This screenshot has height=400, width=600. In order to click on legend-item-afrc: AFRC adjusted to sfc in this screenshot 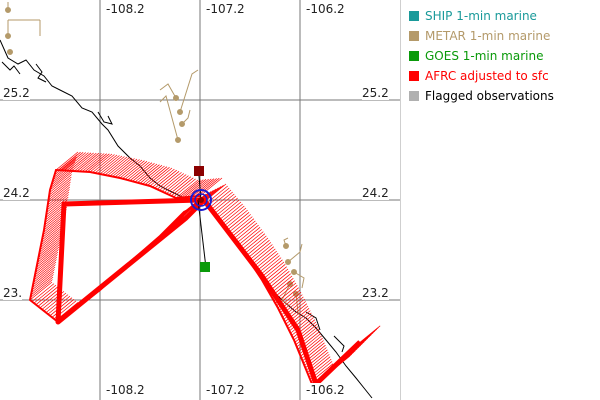, I will do `click(501, 76)`.